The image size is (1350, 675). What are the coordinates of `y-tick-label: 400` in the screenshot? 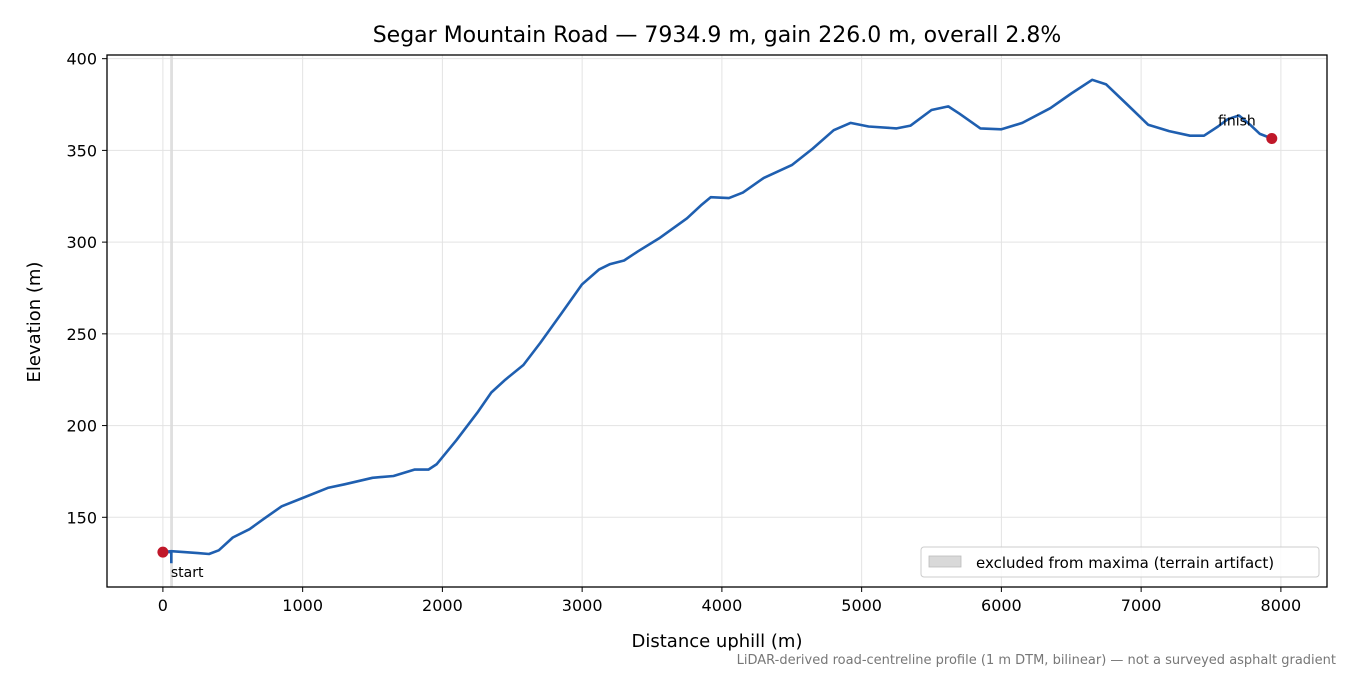 It's located at (81, 59).